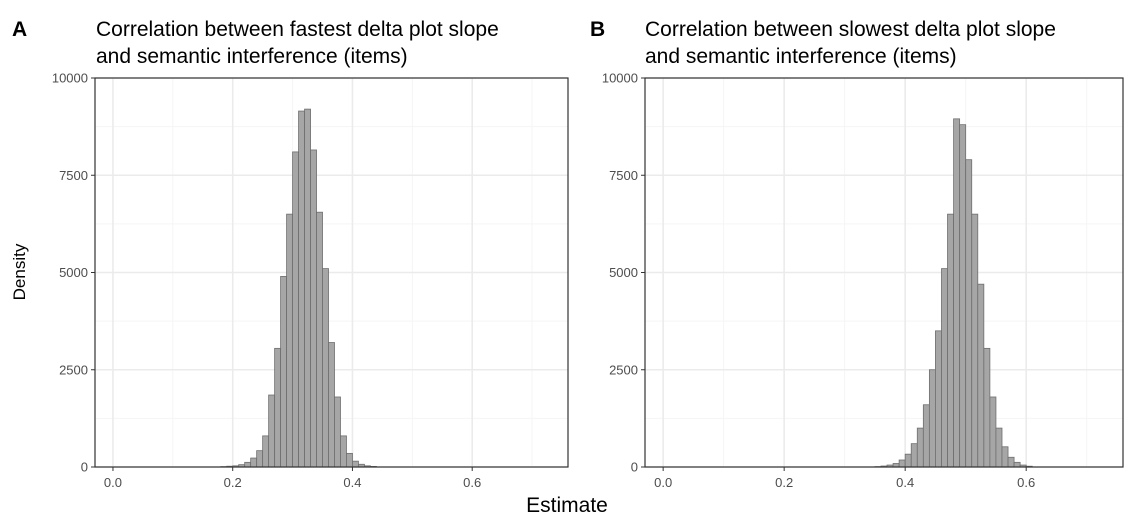 This screenshot has width=1135, height=519. What do you see at coordinates (597, 29) in the screenshot?
I see `panel-b-tag: B` at bounding box center [597, 29].